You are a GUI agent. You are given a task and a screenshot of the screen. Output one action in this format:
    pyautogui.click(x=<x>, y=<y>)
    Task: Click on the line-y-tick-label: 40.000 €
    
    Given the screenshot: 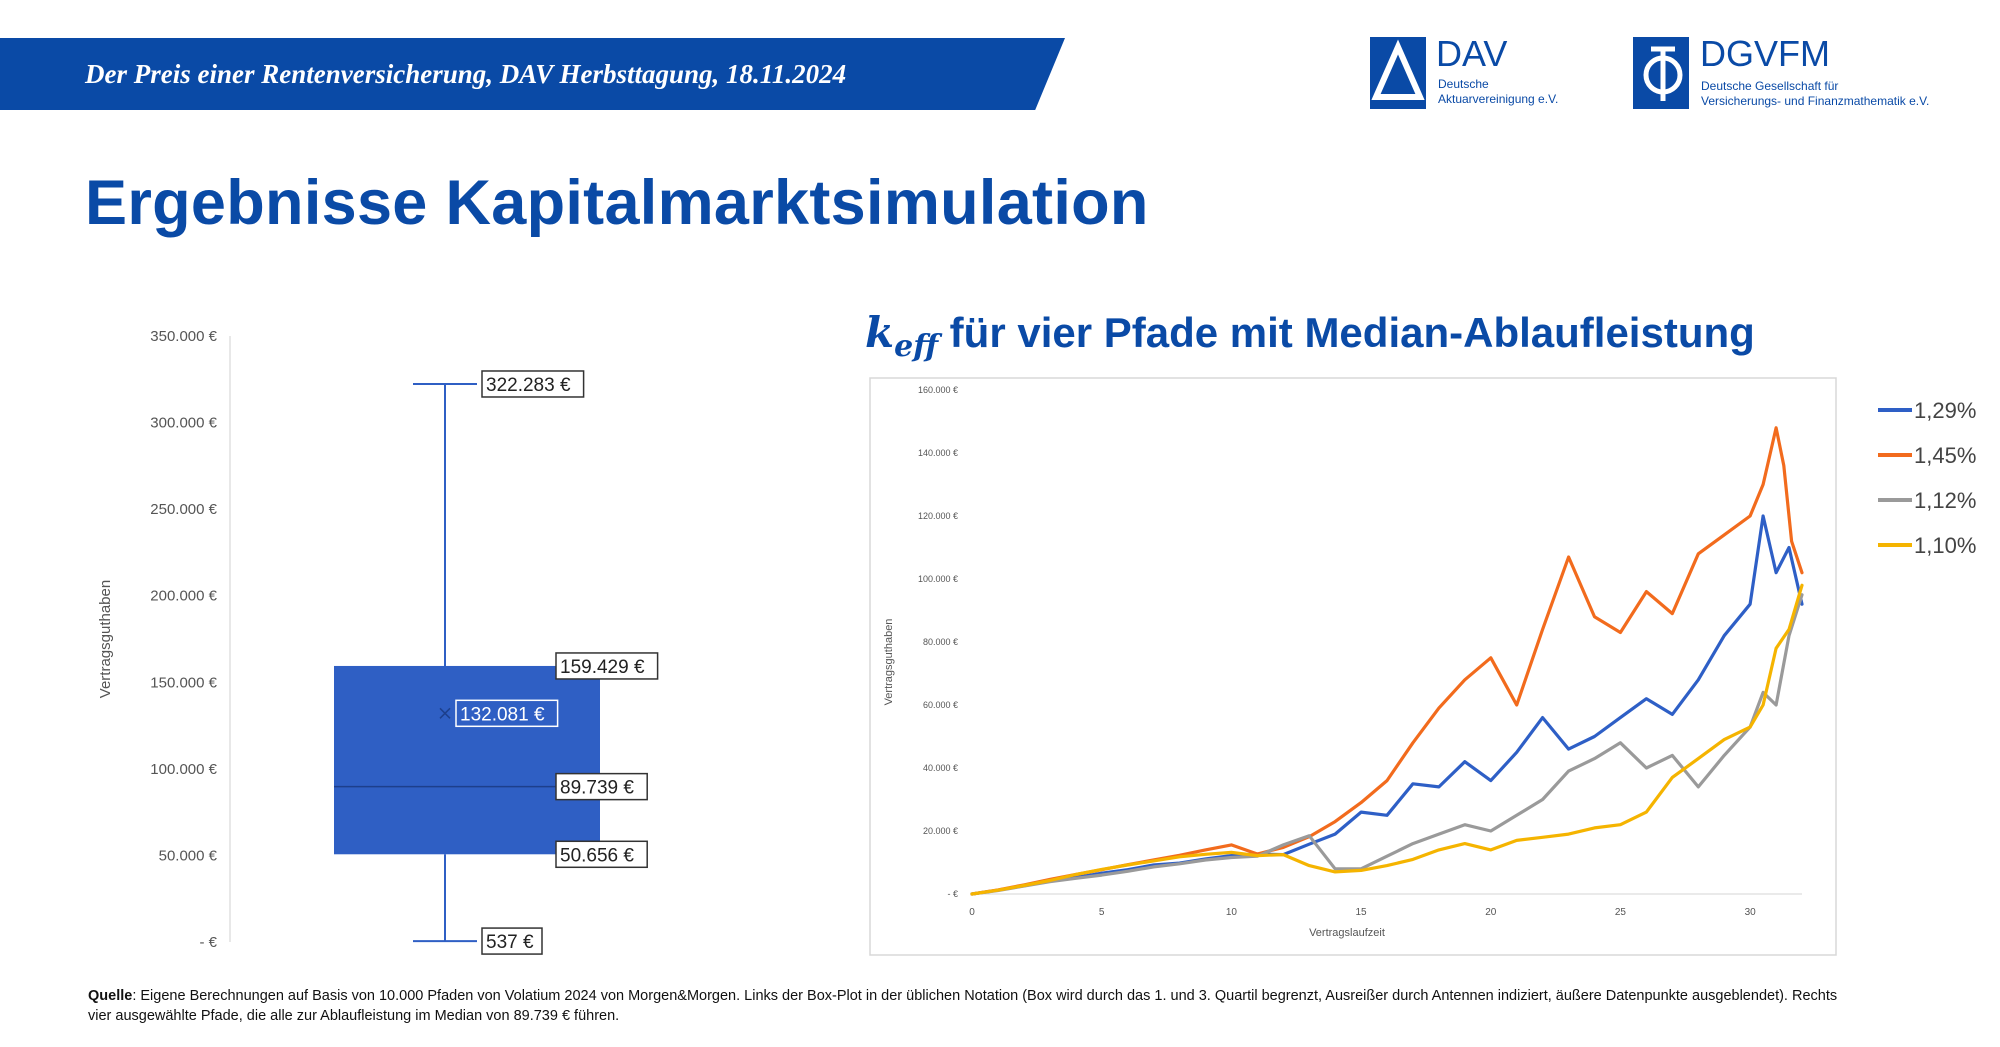 What is the action you would take?
    pyautogui.click(x=940, y=768)
    